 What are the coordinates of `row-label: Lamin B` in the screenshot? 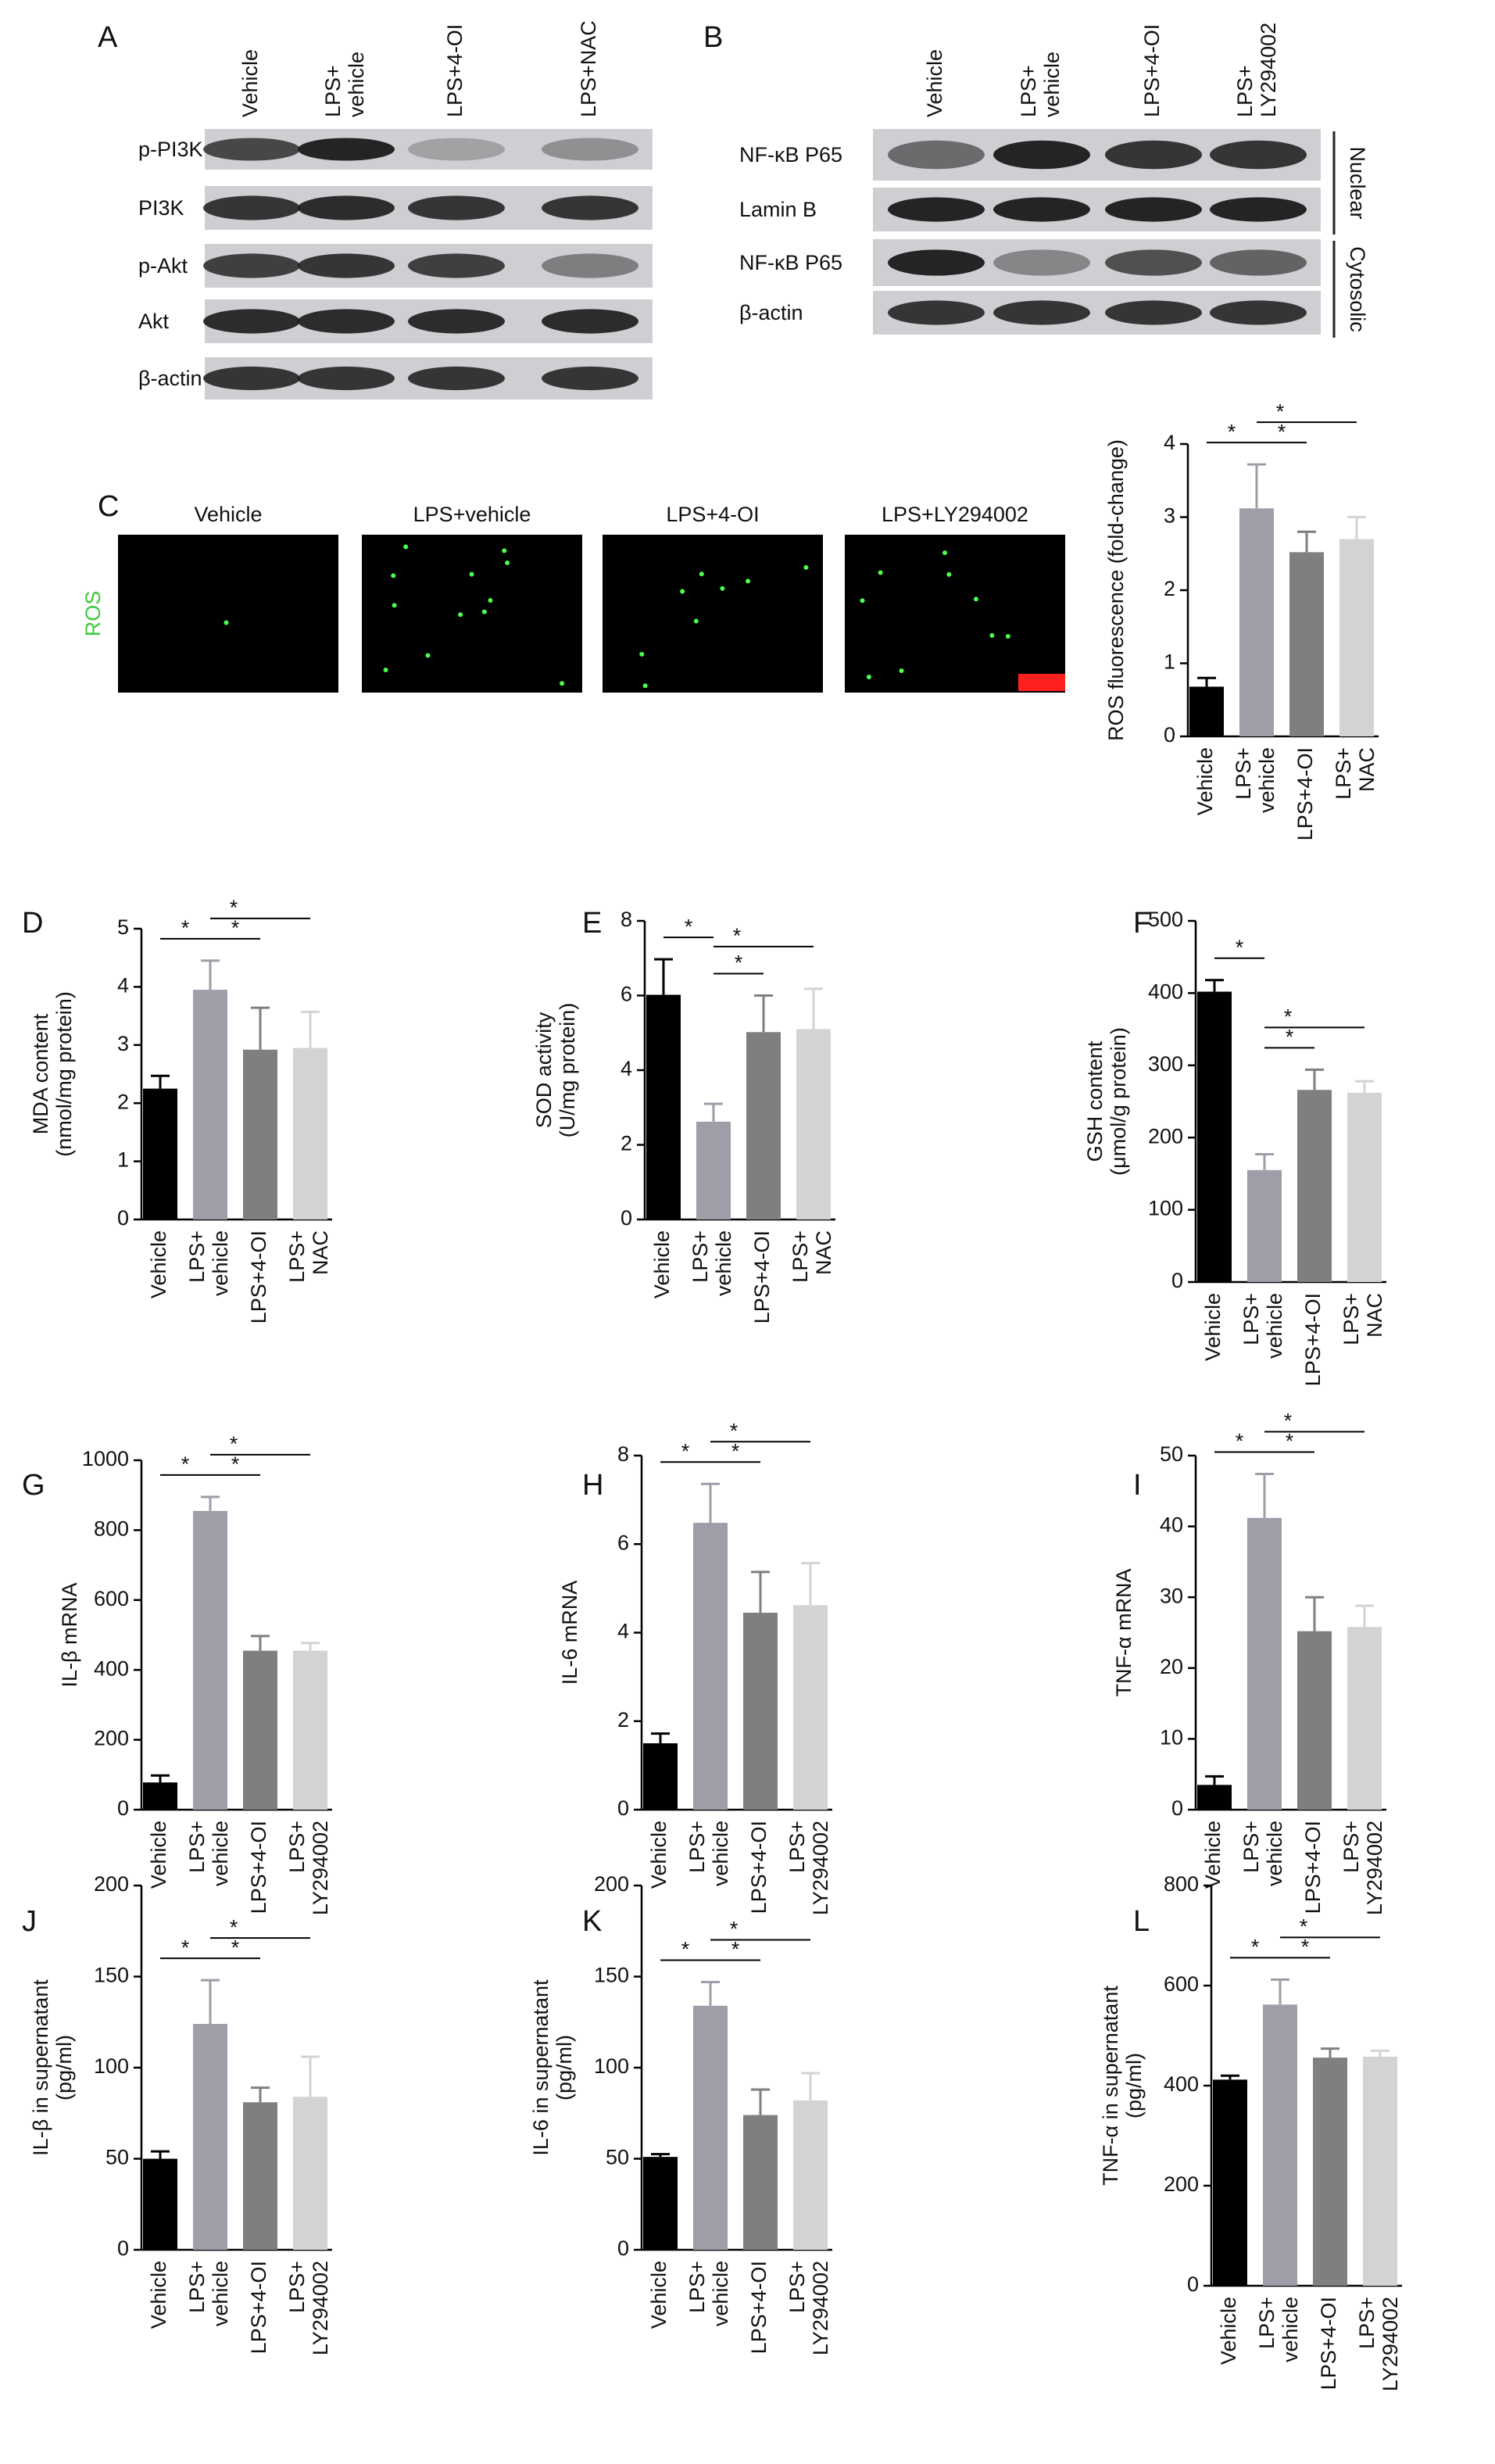 It's located at (778, 209).